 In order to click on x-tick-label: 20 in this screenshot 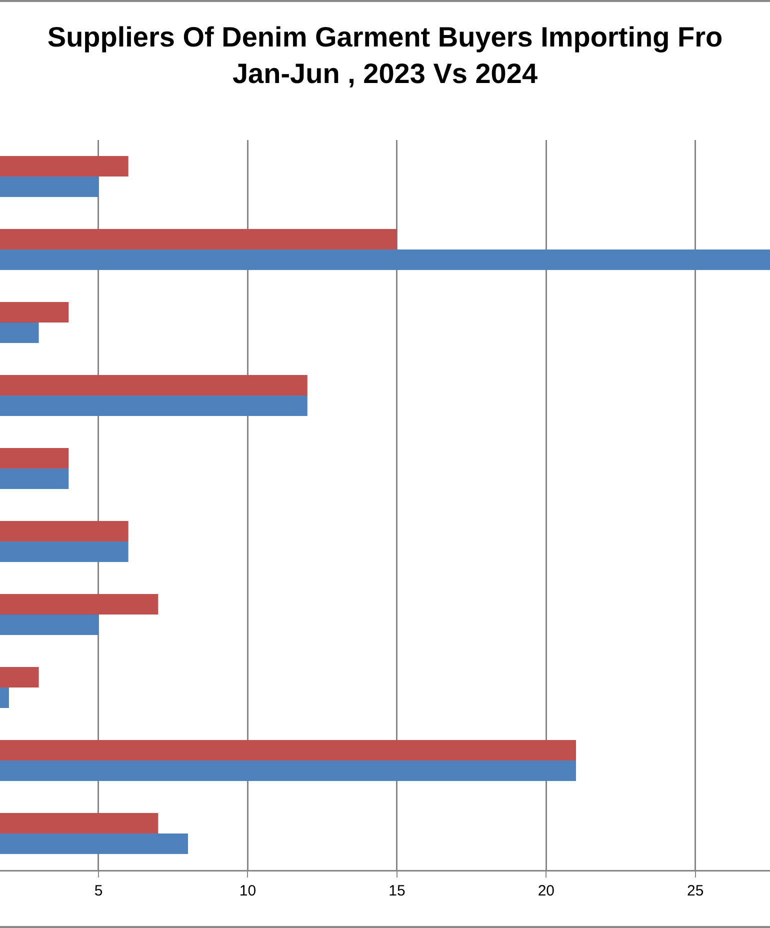, I will do `click(546, 891)`.